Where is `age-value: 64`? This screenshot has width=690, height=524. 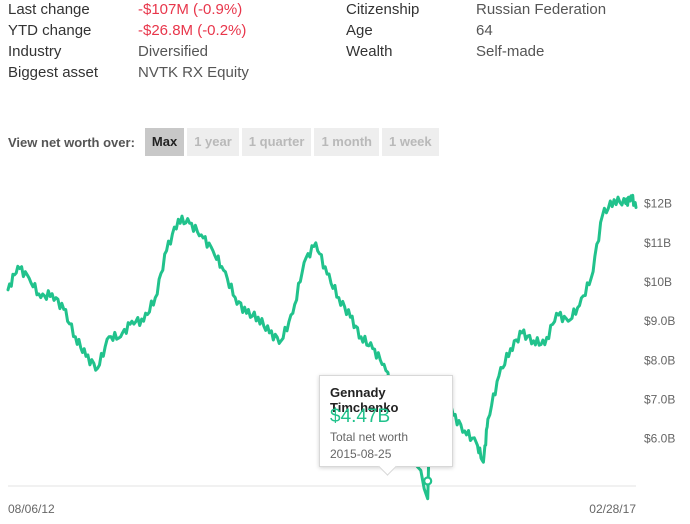
age-value: 64 is located at coordinates (484, 30).